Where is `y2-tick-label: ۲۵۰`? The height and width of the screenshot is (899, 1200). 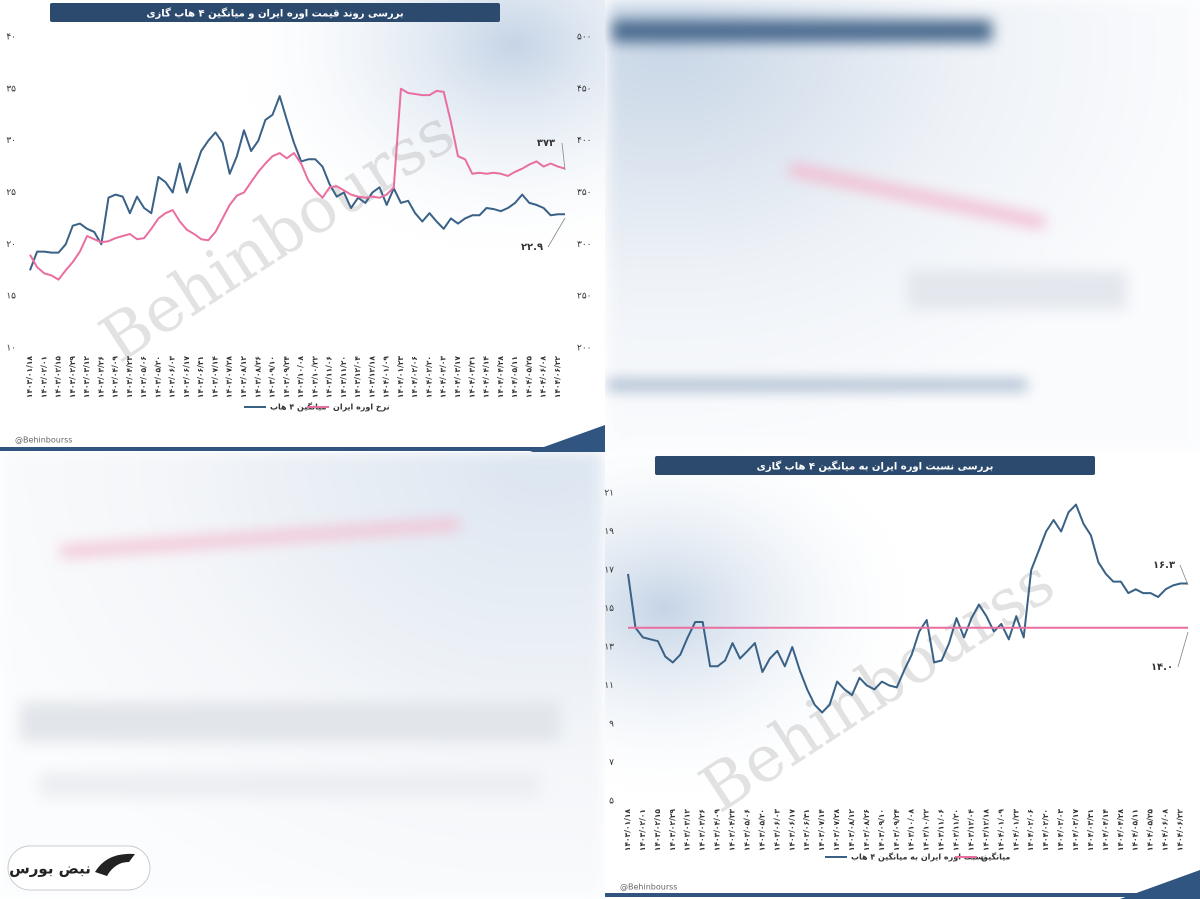 y2-tick-label: ۲۵۰ is located at coordinates (584, 297).